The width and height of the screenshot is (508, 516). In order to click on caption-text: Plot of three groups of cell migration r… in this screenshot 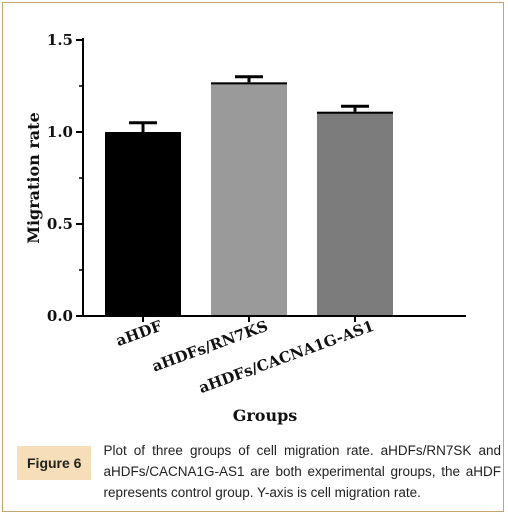, I will do `click(302, 471)`.